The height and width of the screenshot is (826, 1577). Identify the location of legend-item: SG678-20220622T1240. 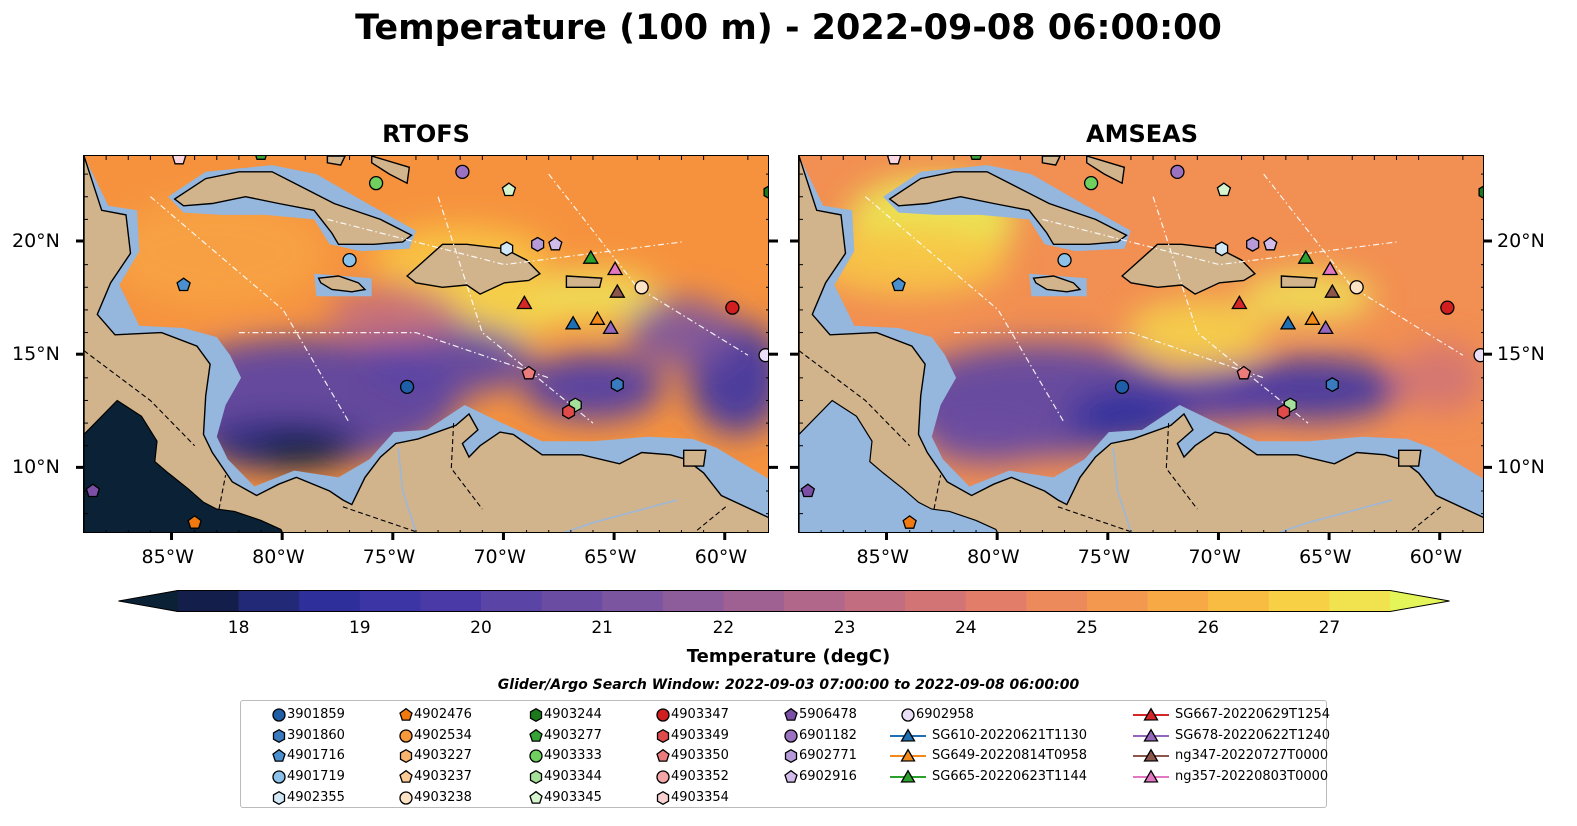
(1246, 736).